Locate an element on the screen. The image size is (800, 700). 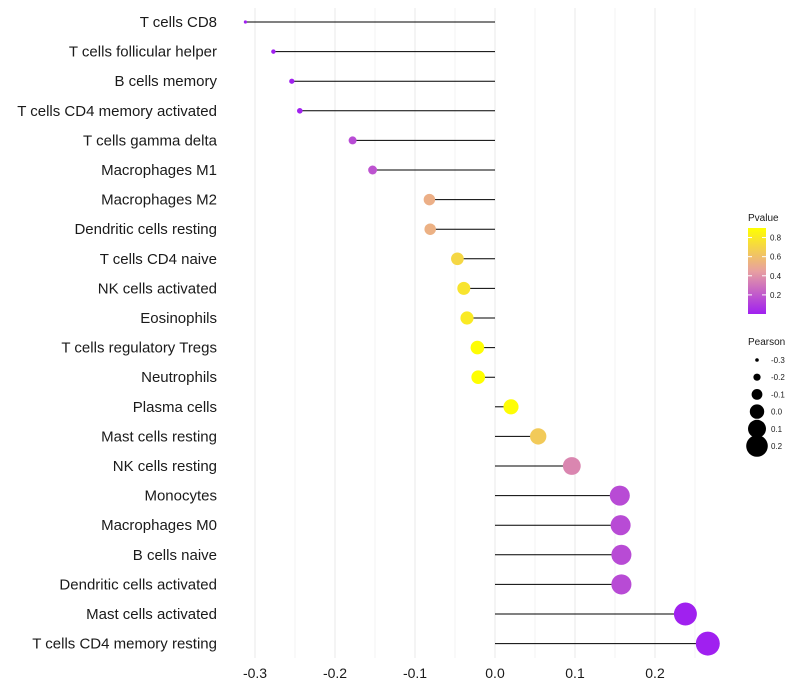
category-label: T cells CD4 memory activated is located at coordinates (117, 111).